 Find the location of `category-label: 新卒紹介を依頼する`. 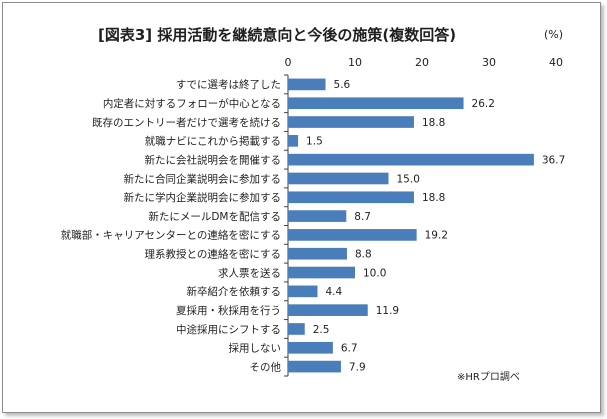

category-label: 新卒紹介を依頼する is located at coordinates (234, 291).